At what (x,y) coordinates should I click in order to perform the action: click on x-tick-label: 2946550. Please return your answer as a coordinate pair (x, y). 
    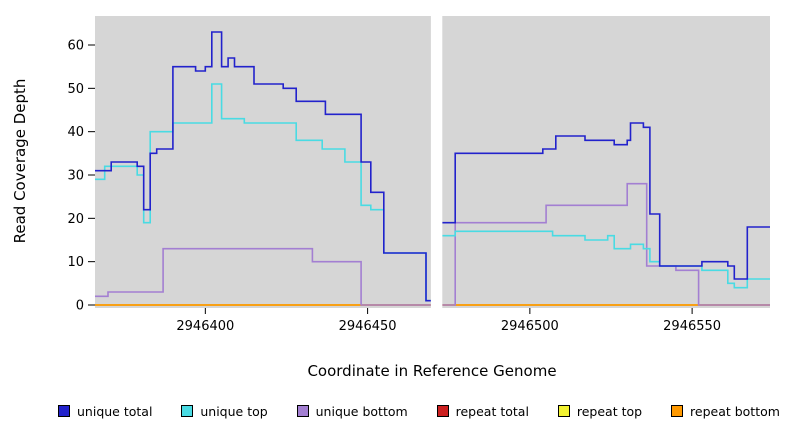
    Looking at the image, I should click on (692, 326).